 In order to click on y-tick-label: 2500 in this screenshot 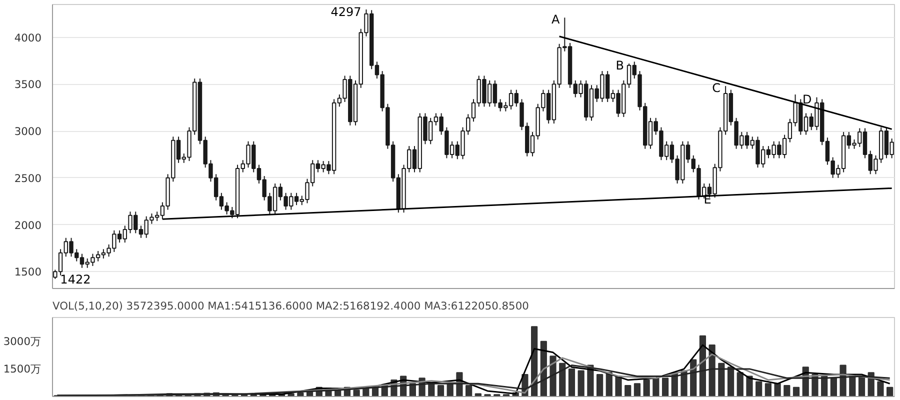, I will do `click(28, 178)`.